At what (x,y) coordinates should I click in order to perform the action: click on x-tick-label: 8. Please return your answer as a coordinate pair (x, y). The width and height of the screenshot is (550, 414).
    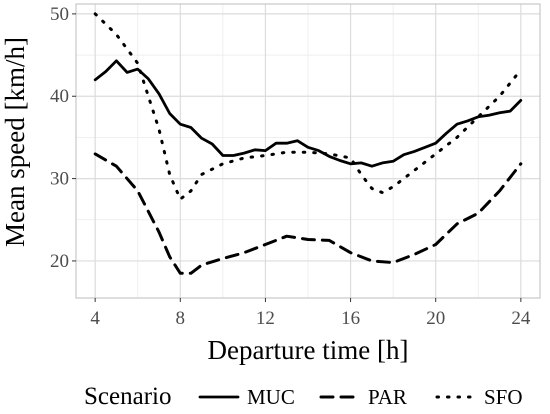
    Looking at the image, I should click on (181, 318).